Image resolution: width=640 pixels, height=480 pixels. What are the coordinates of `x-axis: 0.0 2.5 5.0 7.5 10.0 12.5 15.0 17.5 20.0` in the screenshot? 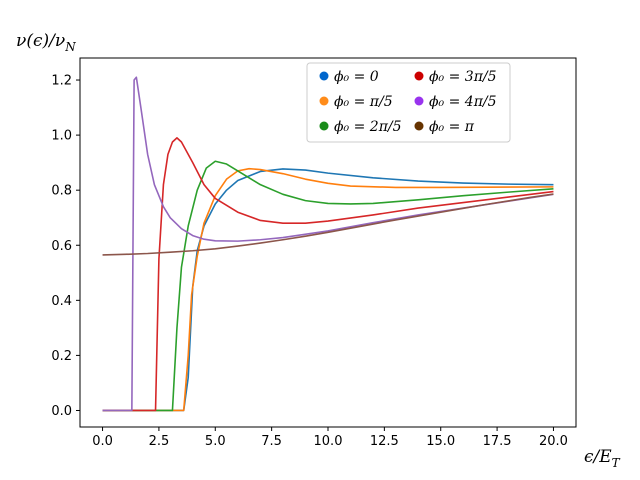 It's located at (330, 438).